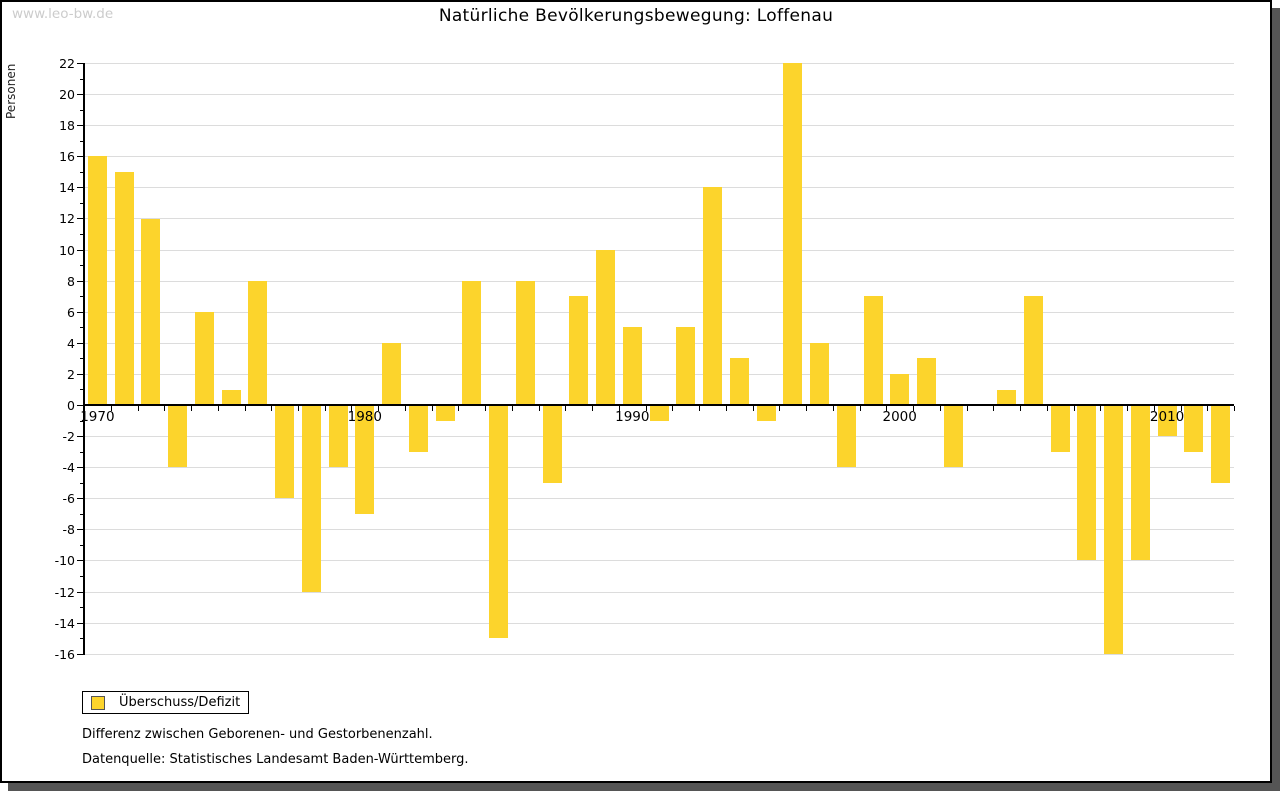  I want to click on x-axis-tick-label: 2010, so click(1167, 417).